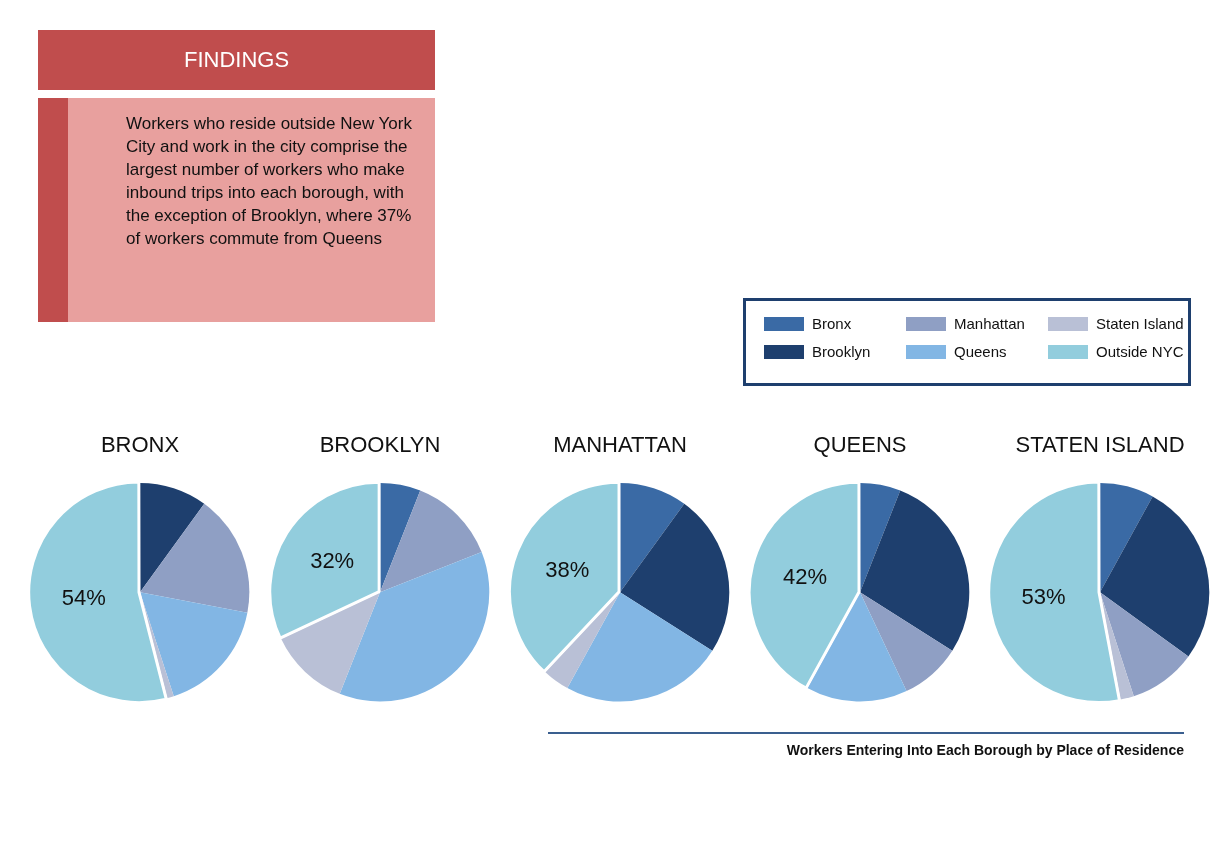  What do you see at coordinates (1100, 445) in the screenshot?
I see `chart-title: STATEN ISLAND` at bounding box center [1100, 445].